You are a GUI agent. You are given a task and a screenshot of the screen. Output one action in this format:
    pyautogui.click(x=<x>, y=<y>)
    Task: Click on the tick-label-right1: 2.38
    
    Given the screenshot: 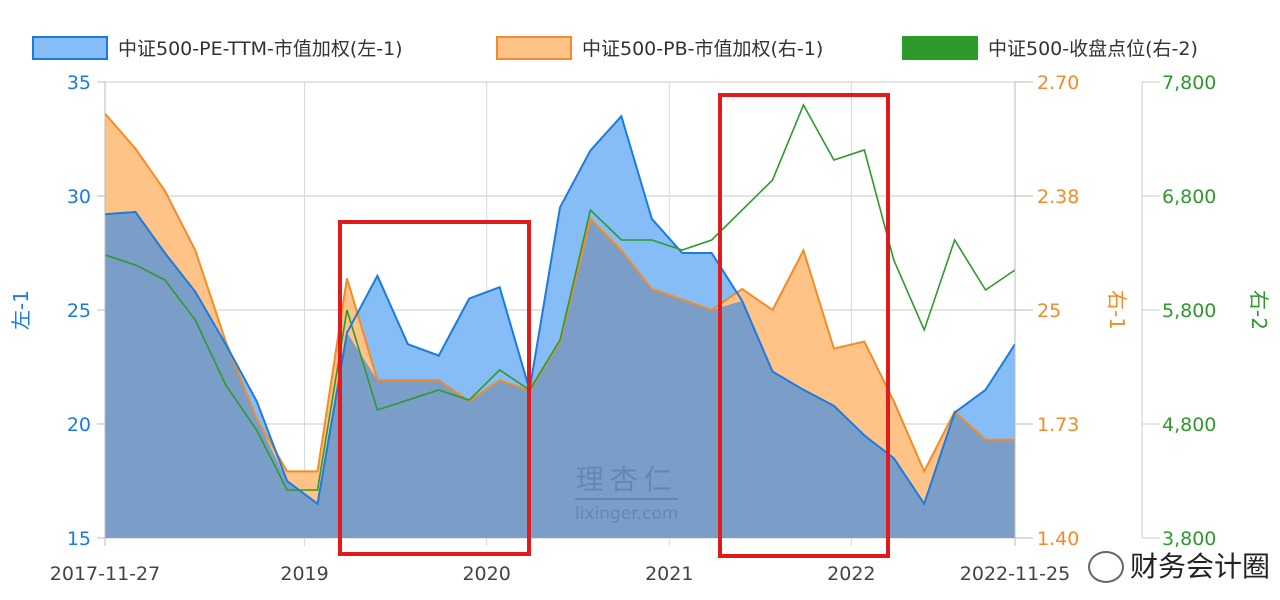 What is the action you would take?
    pyautogui.click(x=1058, y=197)
    